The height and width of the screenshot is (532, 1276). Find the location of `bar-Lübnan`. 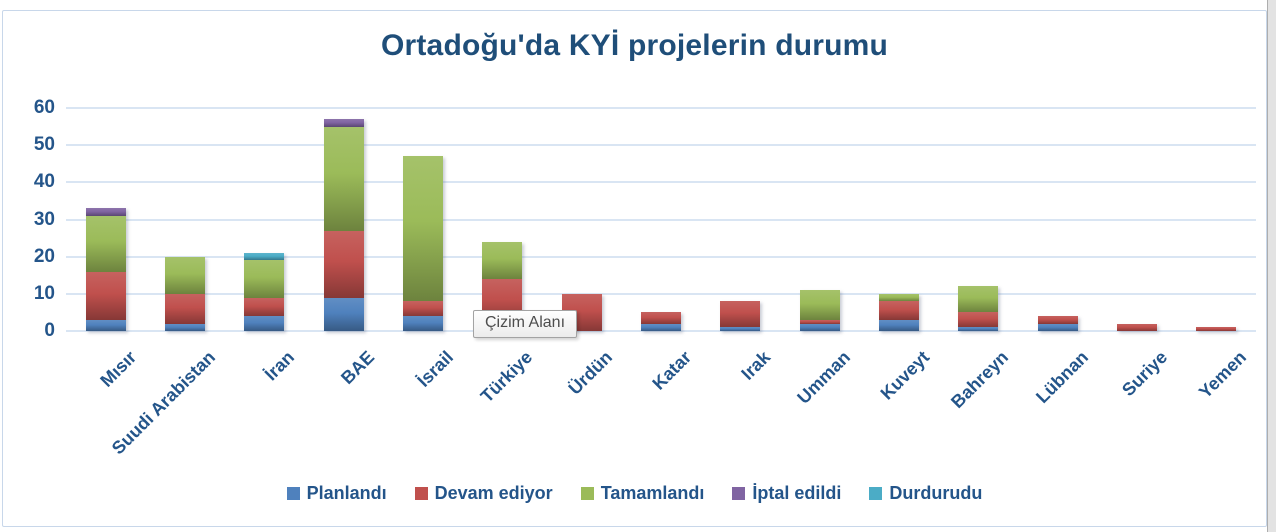

bar-Lübnan is located at coordinates (1057, 323).